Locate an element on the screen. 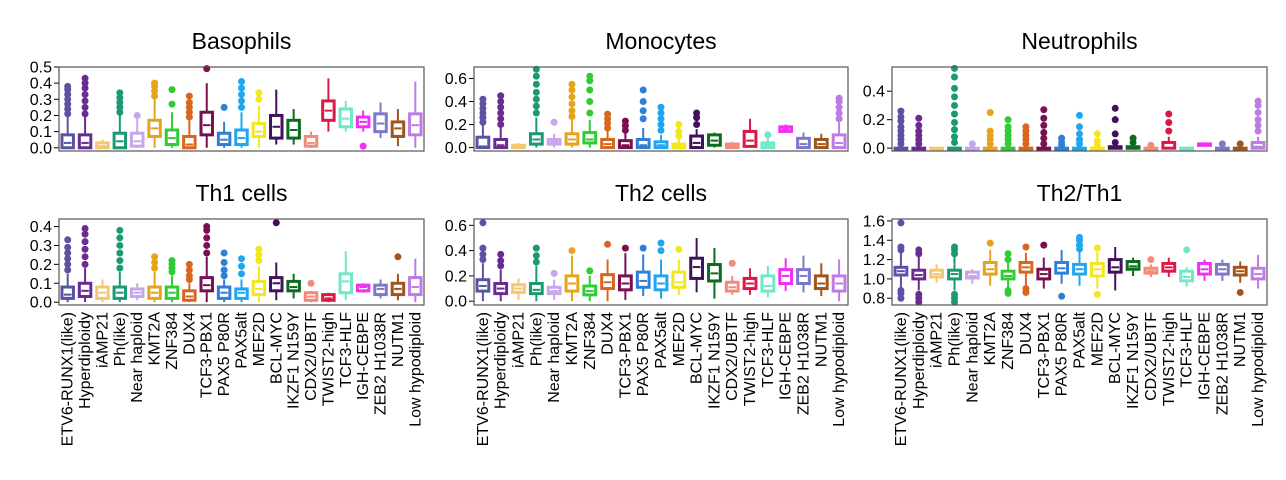 This screenshot has width=1286, height=480. box-mef2d is located at coordinates (679, 270).